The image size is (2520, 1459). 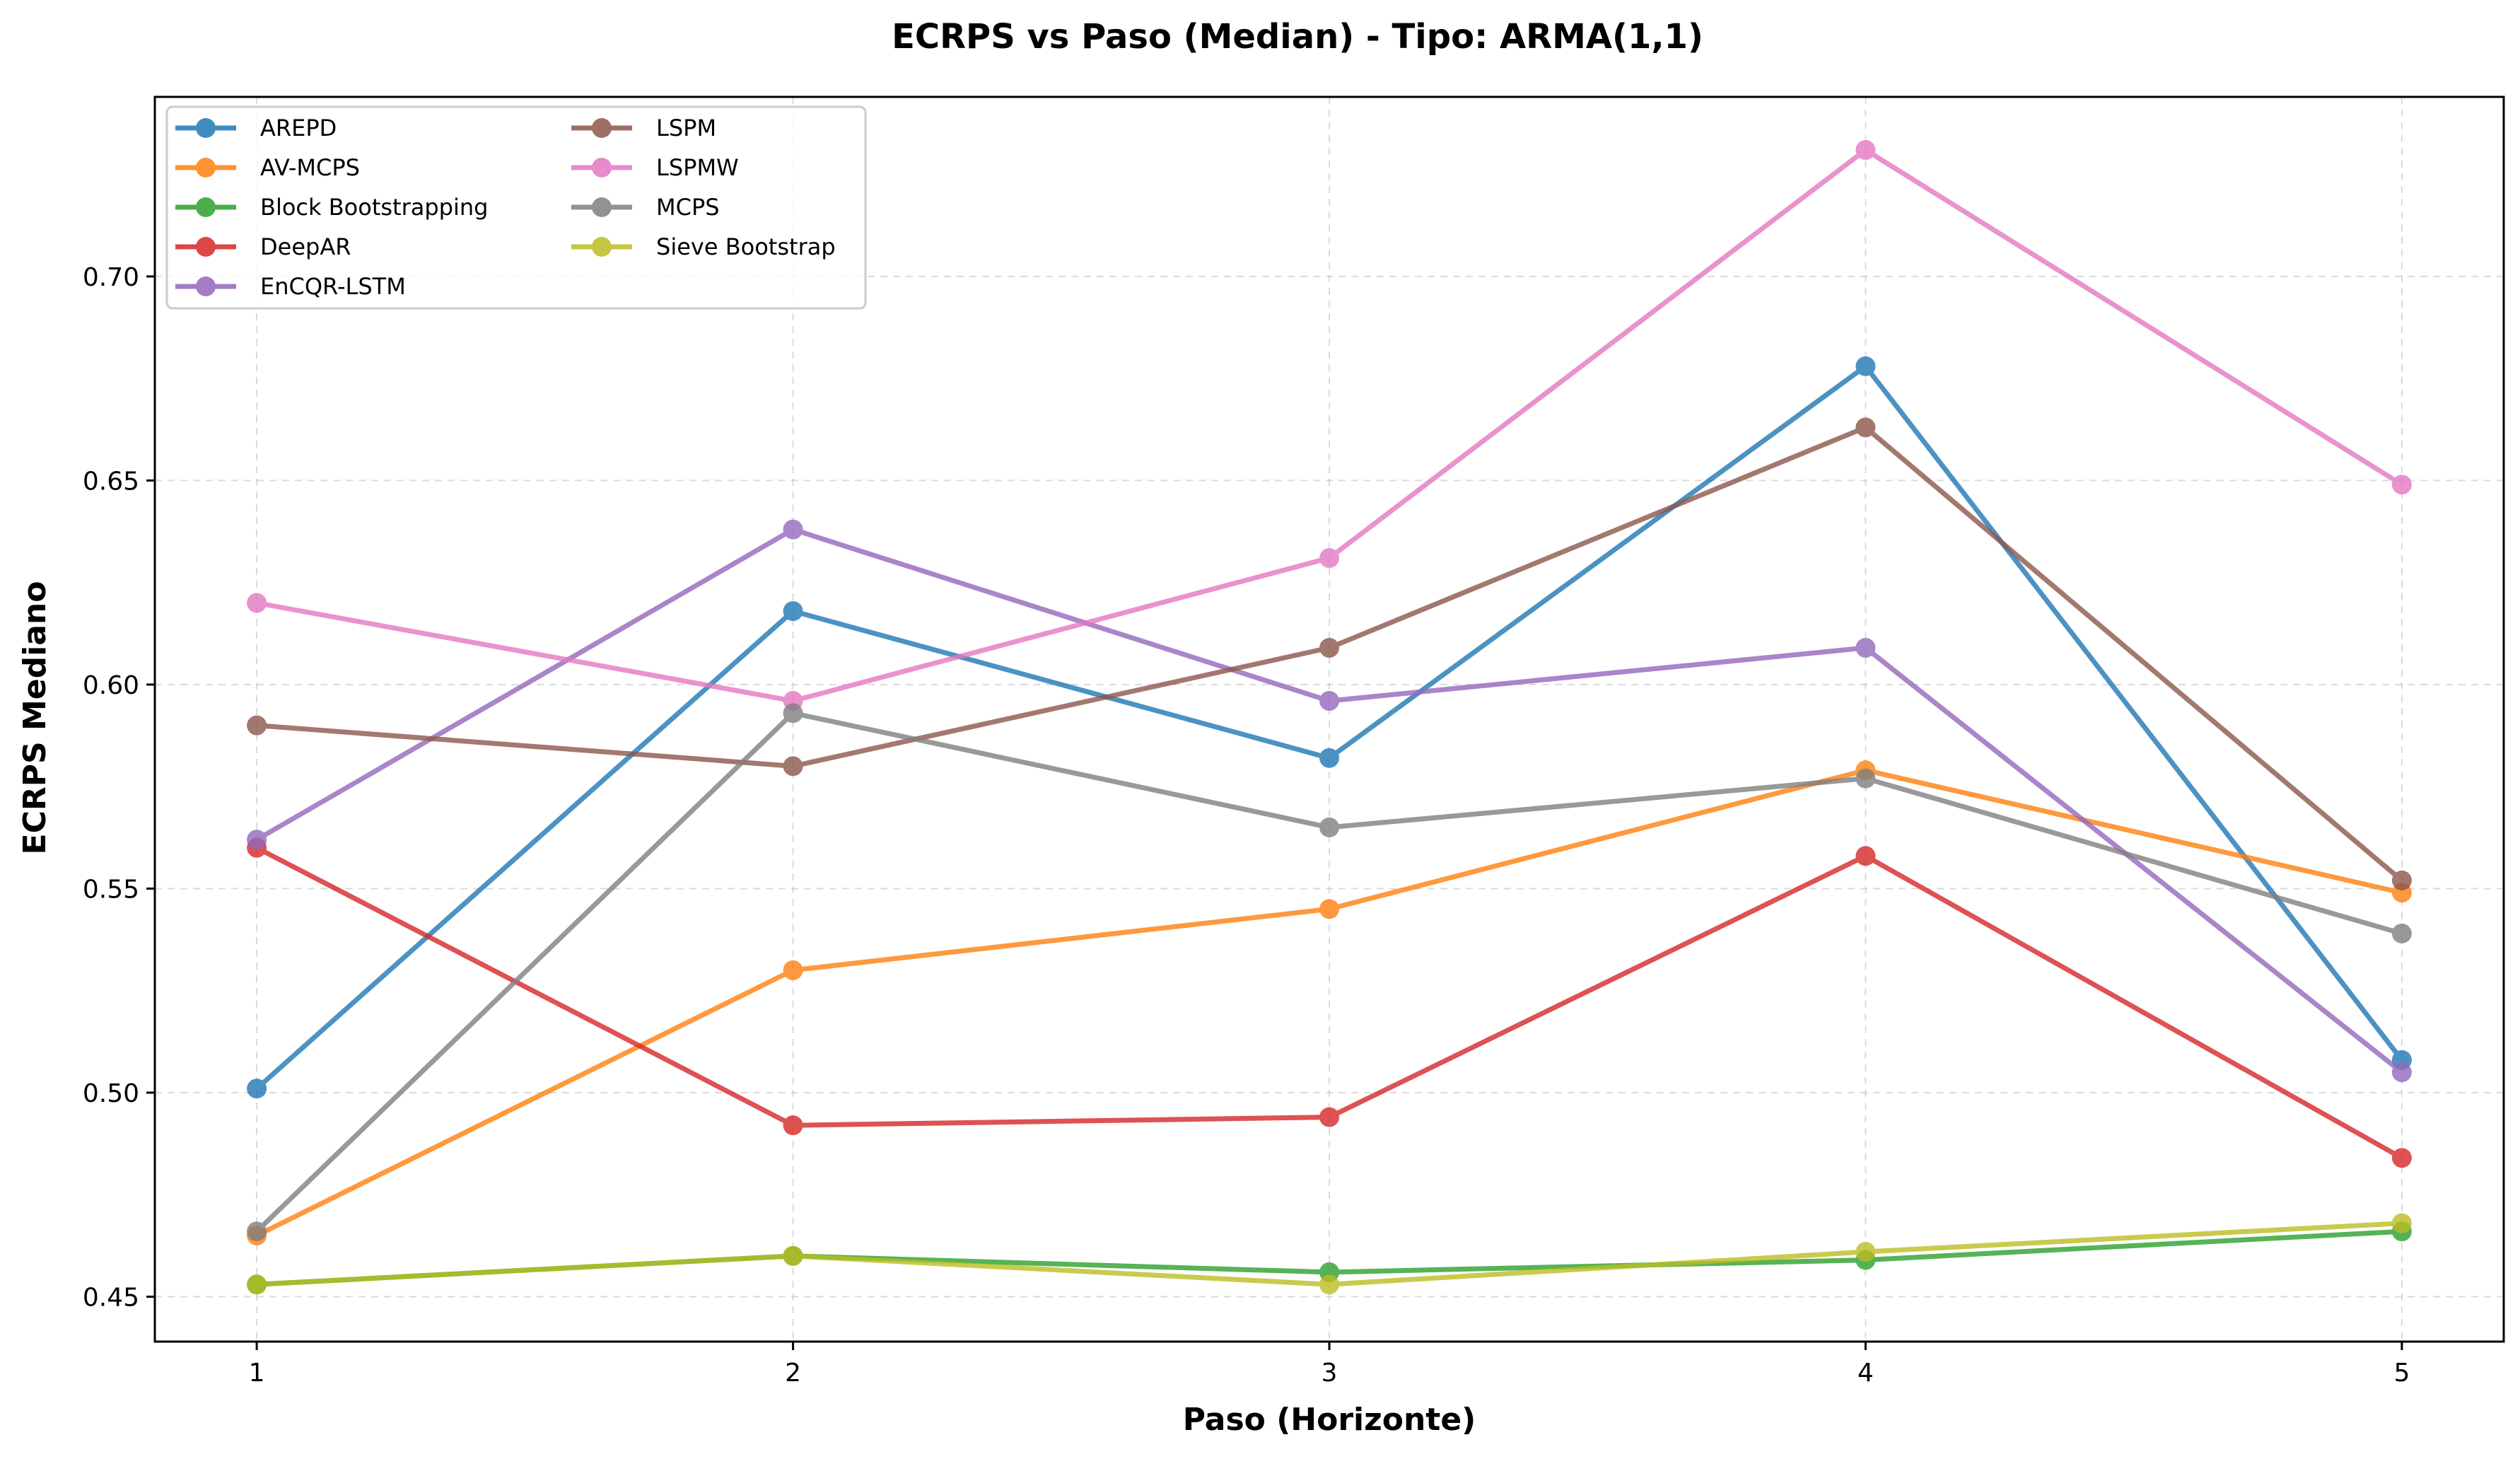 What do you see at coordinates (697, 167) in the screenshot?
I see `legend-label: LSPMW` at bounding box center [697, 167].